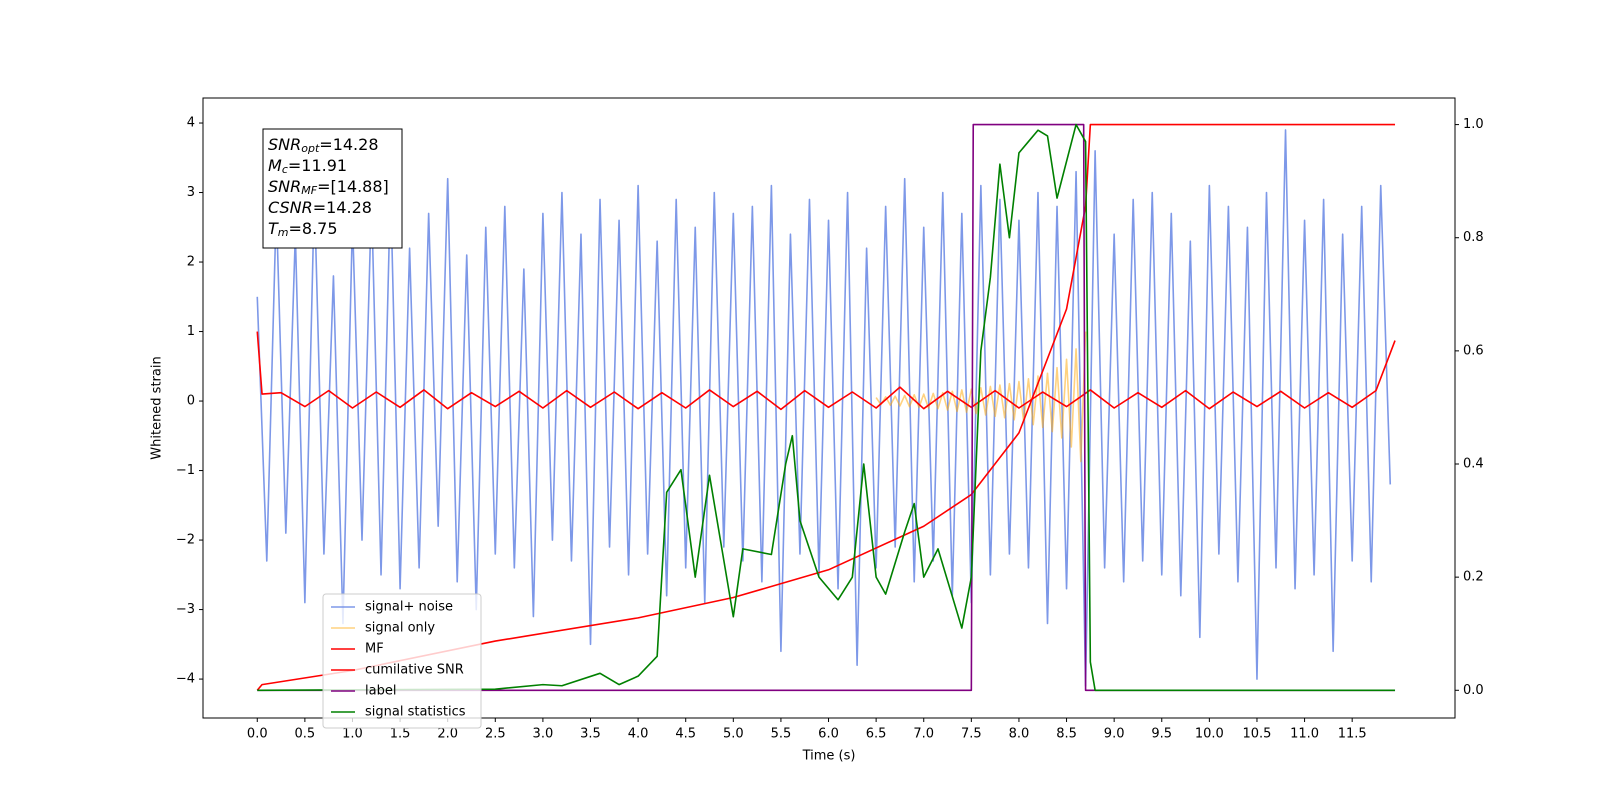  I want to click on y-tick-label: −1, so click(185, 470).